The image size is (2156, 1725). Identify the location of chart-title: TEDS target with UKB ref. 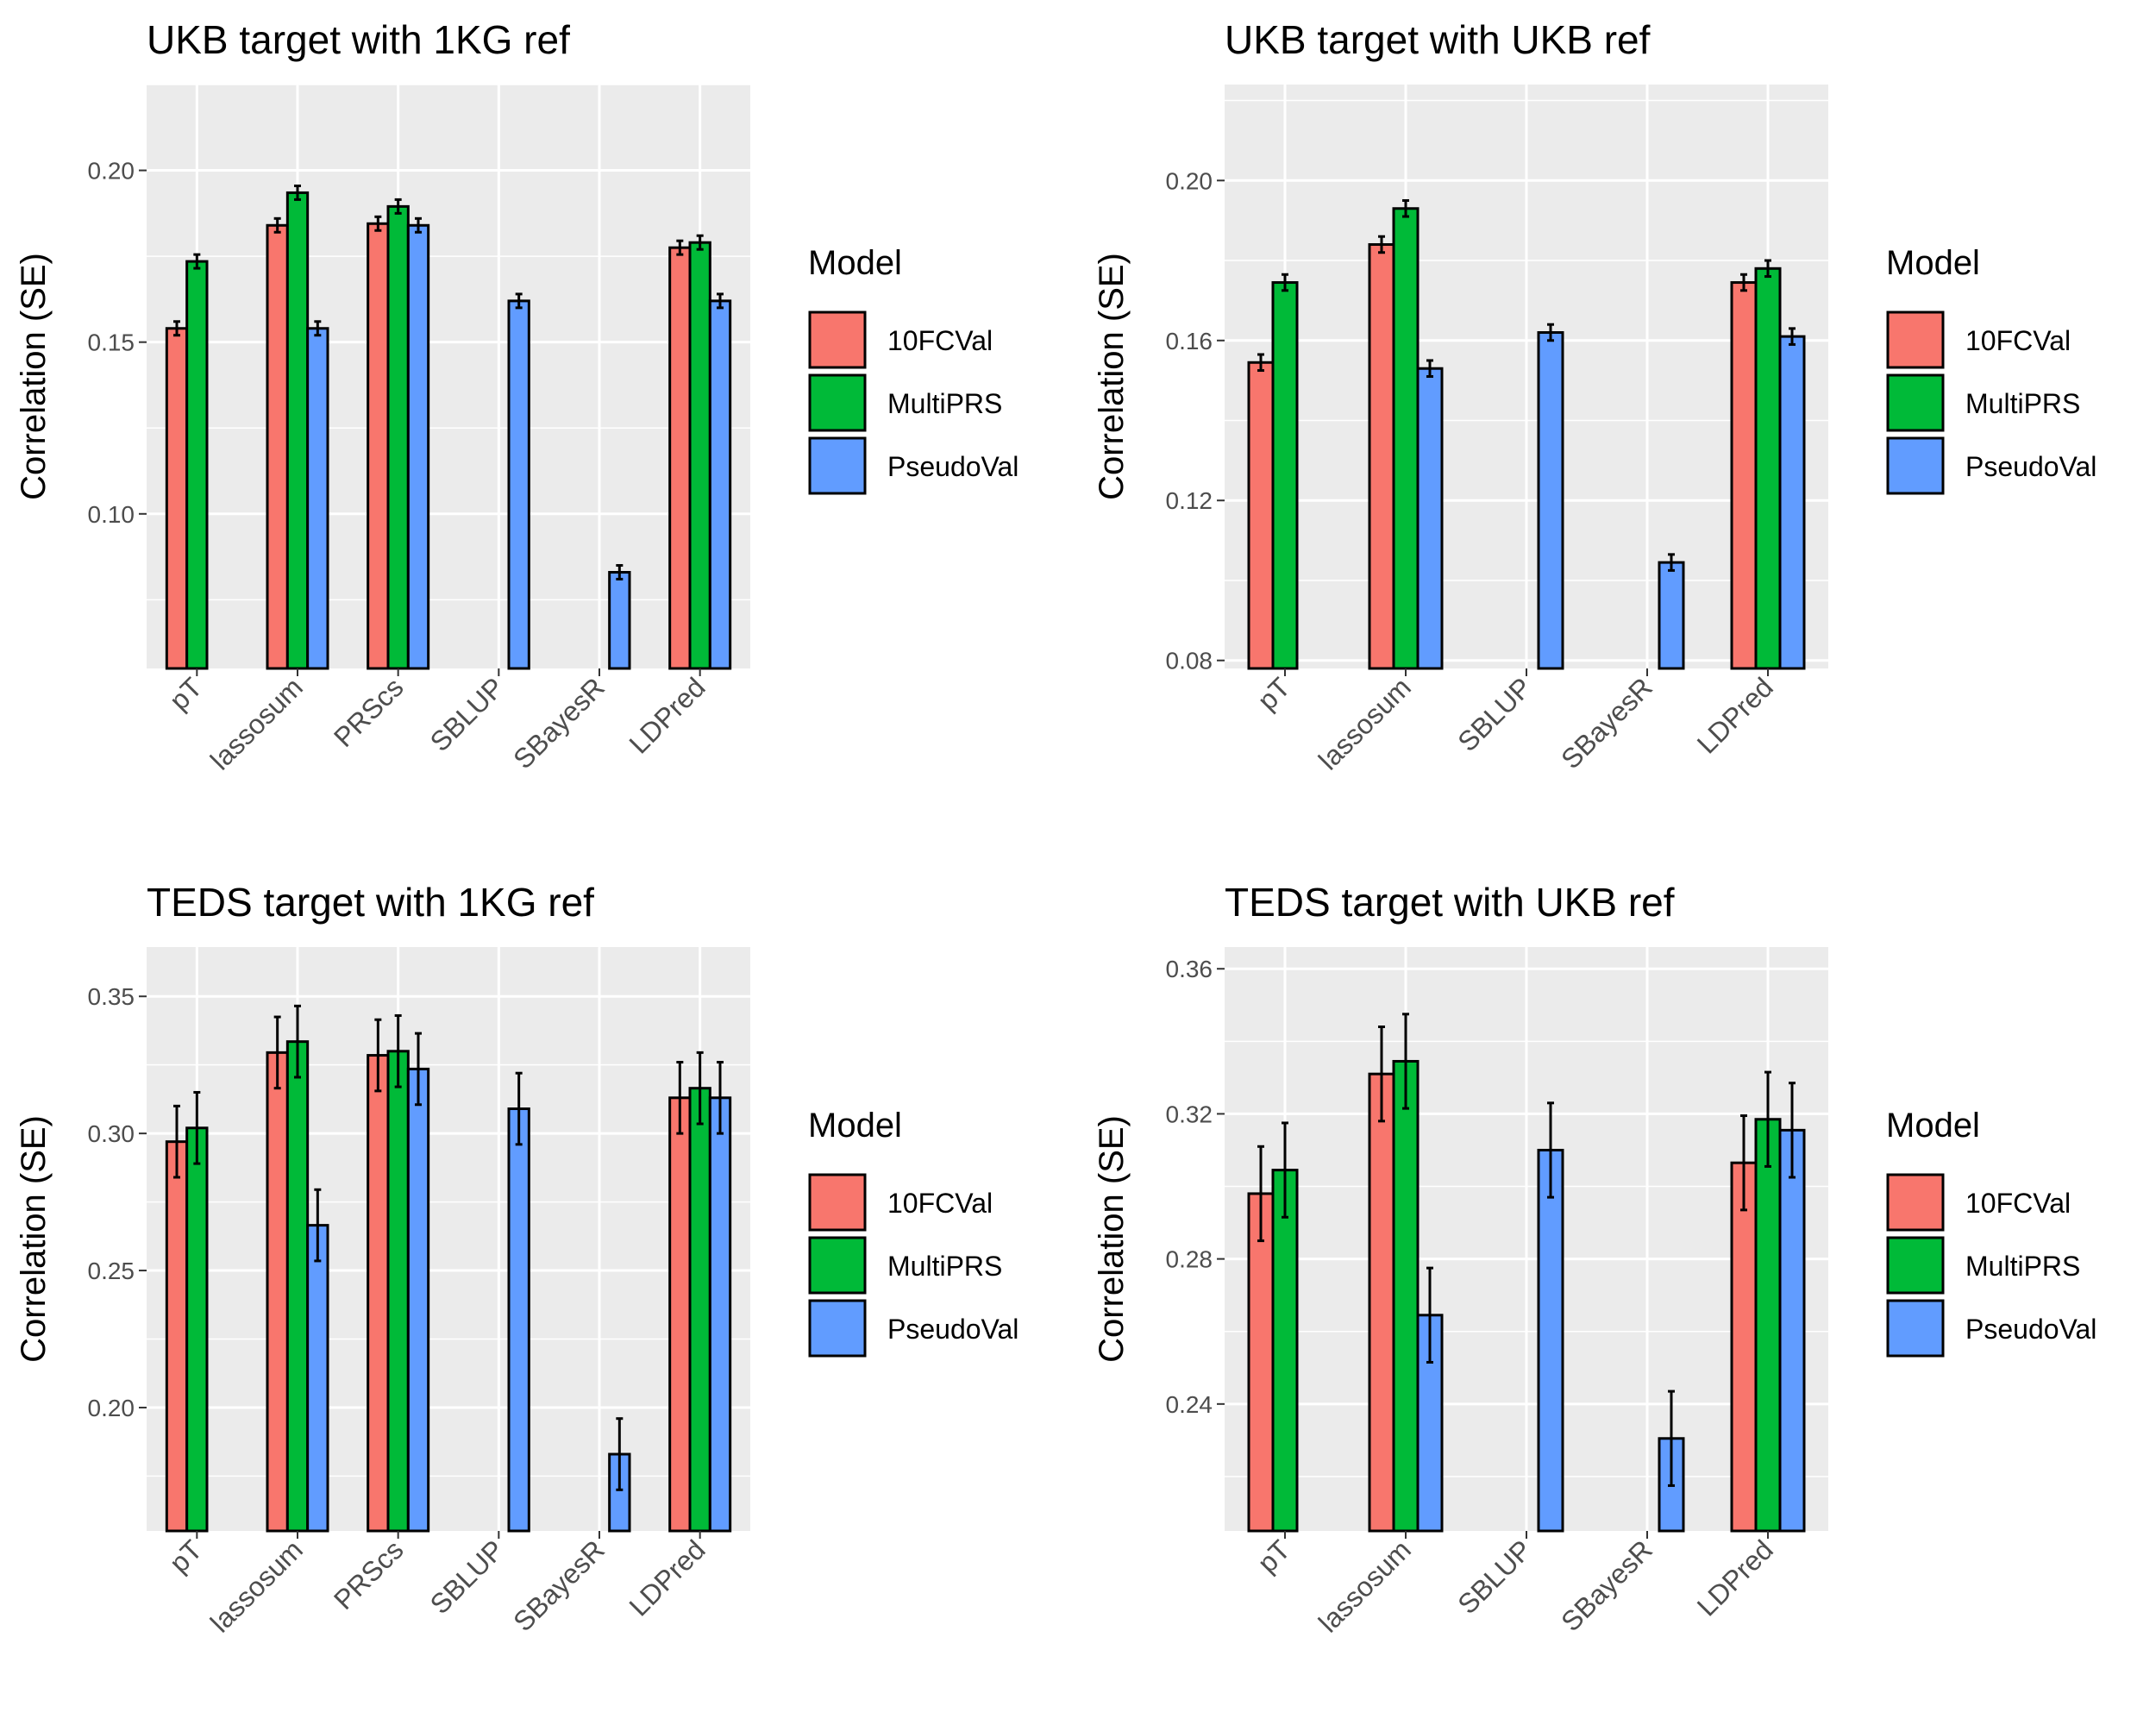
(1450, 903).